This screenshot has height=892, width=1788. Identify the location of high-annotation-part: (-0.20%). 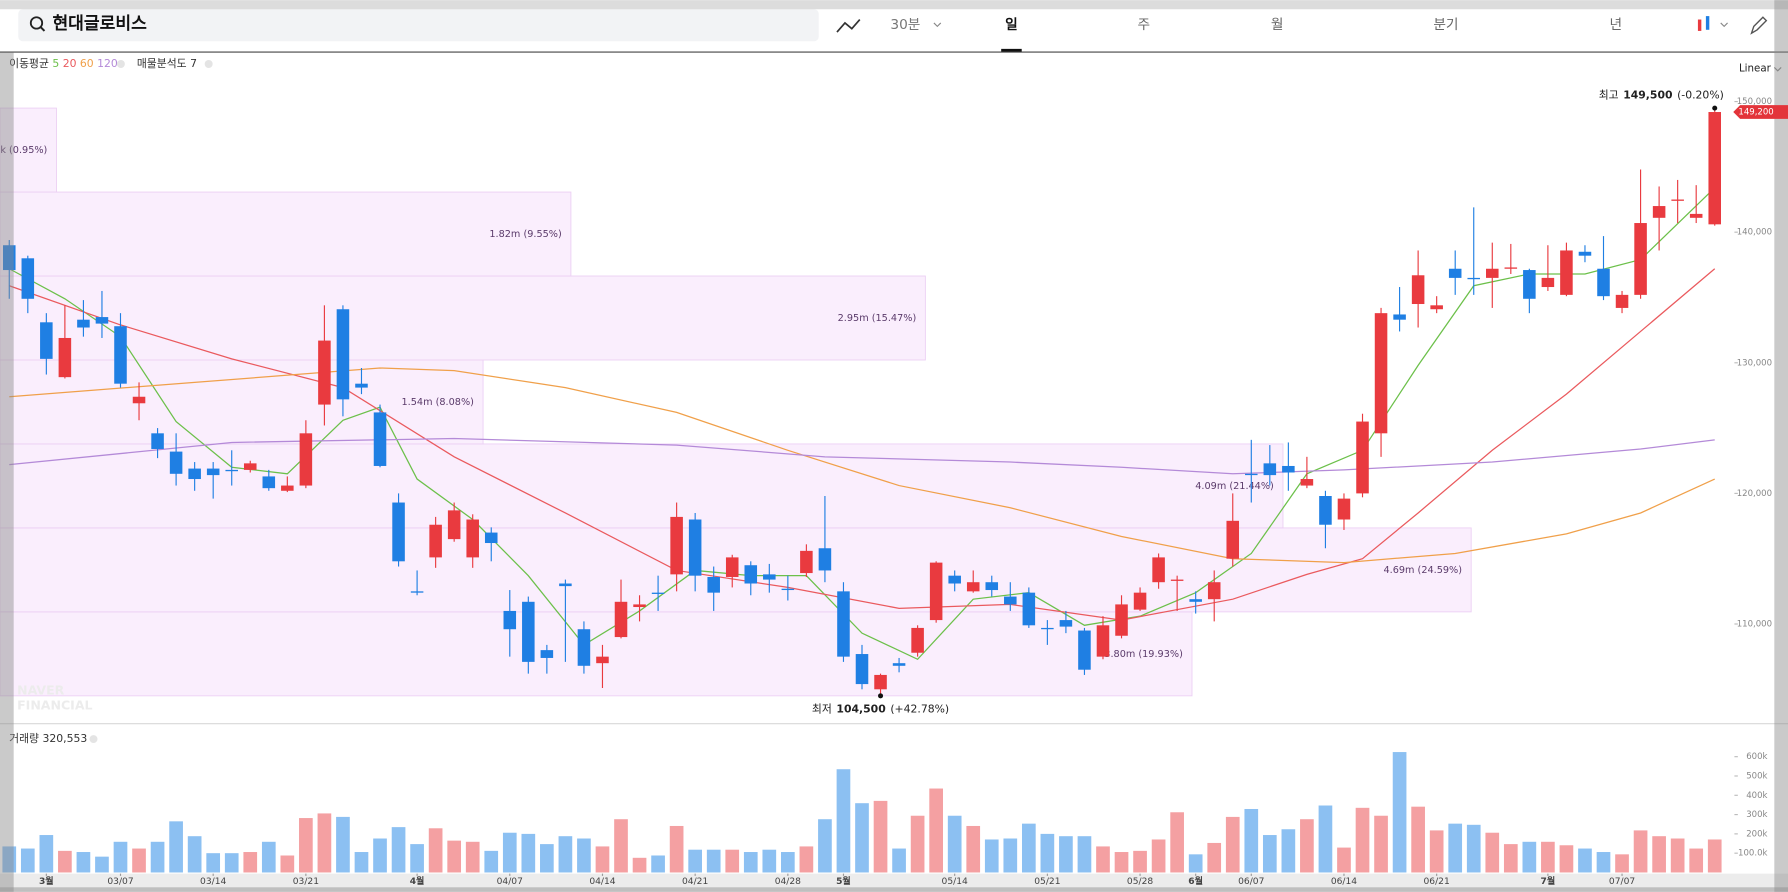
(1700, 95).